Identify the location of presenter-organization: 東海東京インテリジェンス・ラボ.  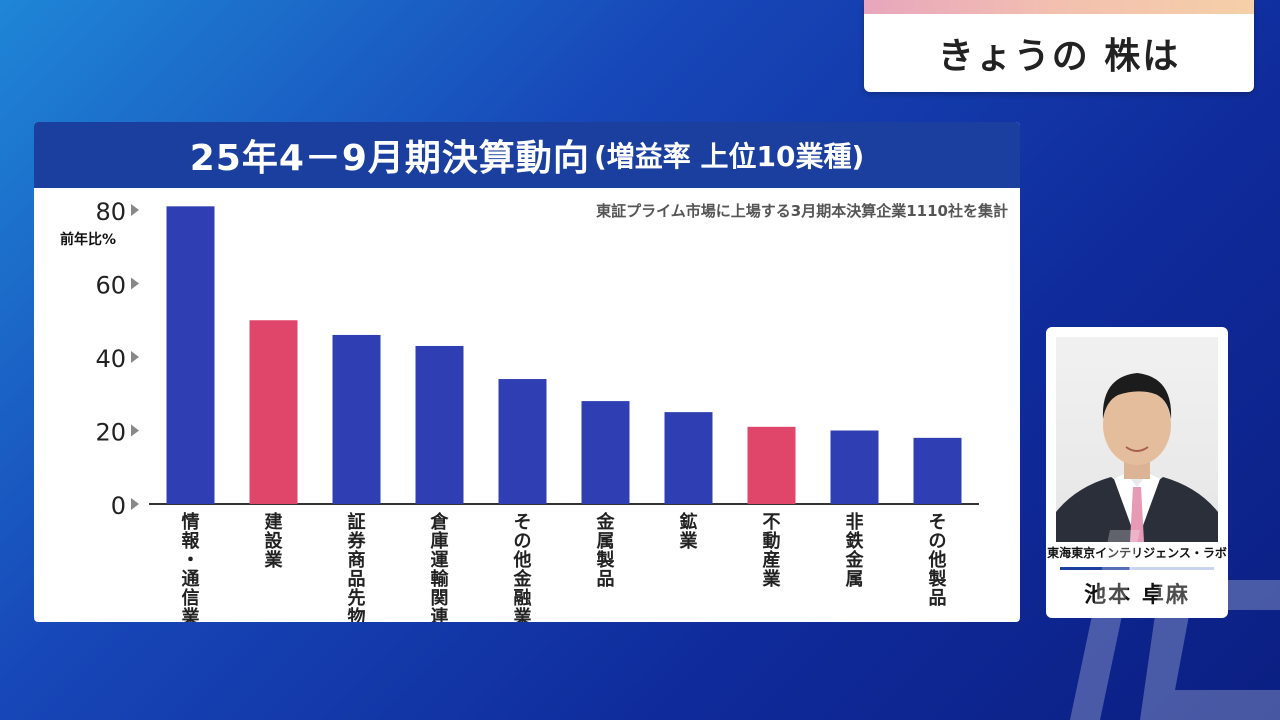
(1137, 553).